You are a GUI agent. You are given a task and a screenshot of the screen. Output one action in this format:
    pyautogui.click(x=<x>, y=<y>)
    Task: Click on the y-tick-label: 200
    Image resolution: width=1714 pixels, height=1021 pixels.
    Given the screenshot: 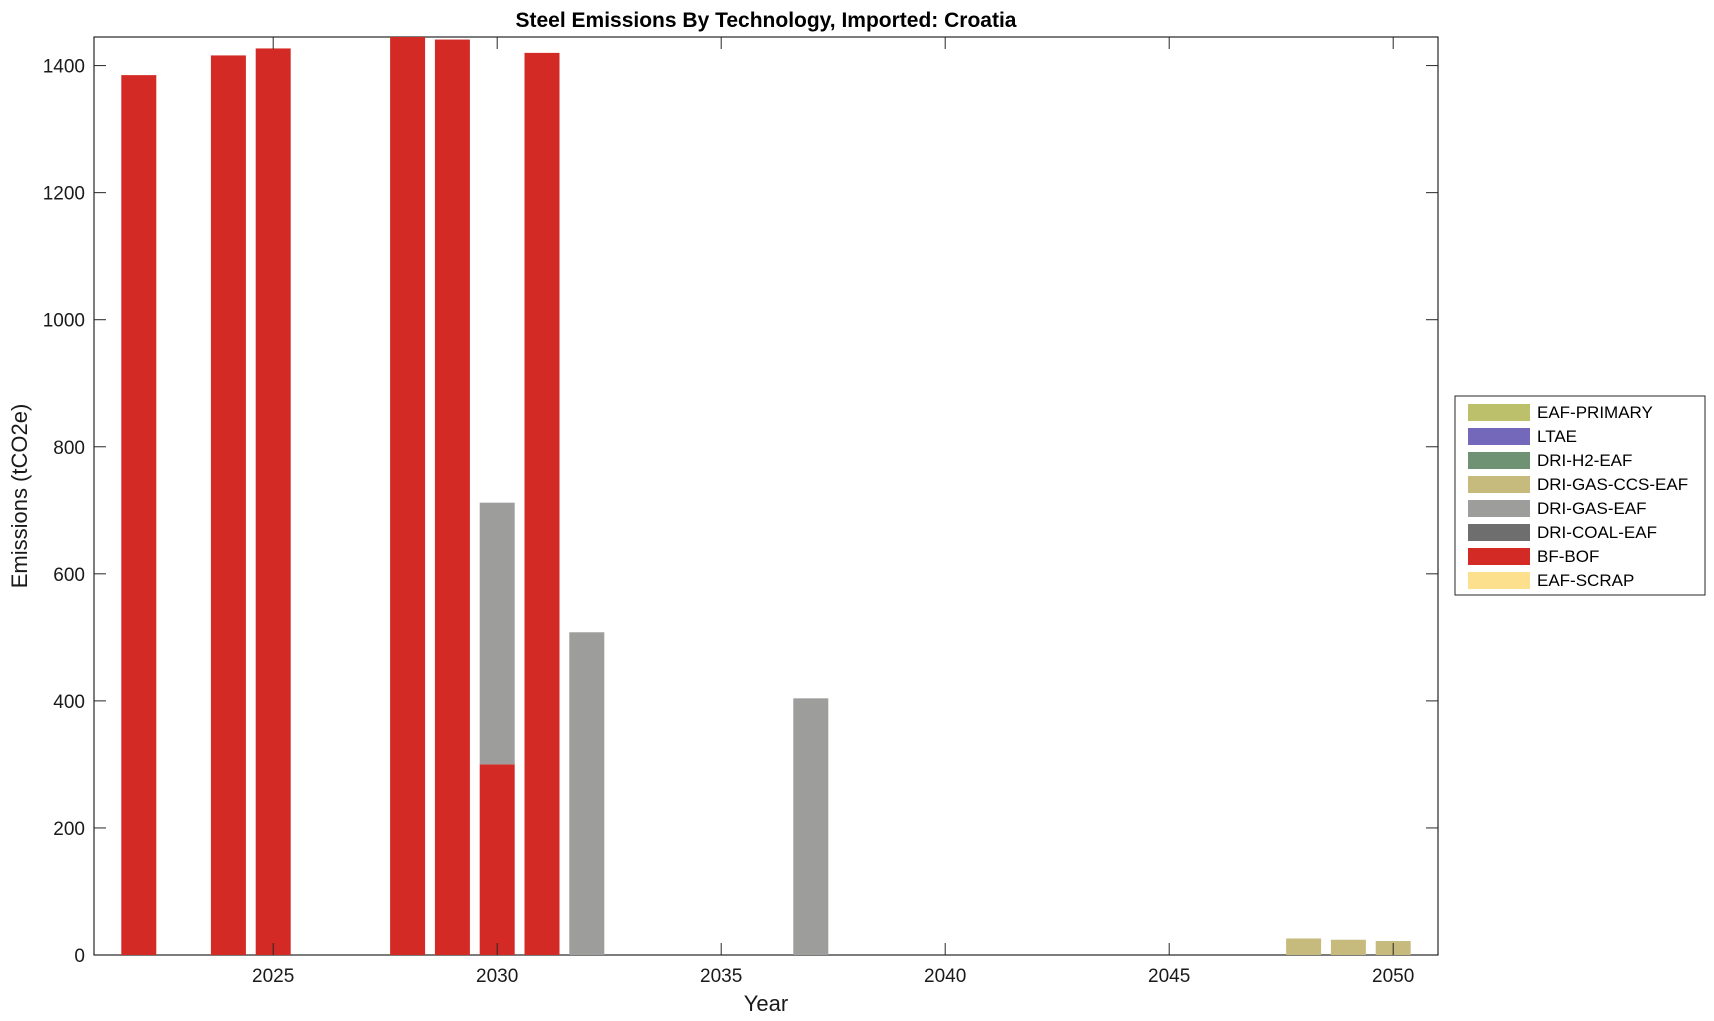 What is the action you would take?
    pyautogui.click(x=69, y=829)
    